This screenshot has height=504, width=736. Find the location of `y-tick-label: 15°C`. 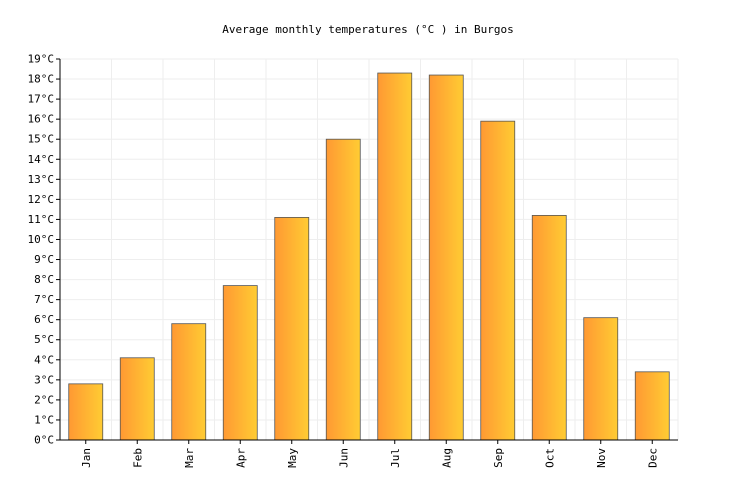

y-tick-label: 15°C is located at coordinates (41, 139).